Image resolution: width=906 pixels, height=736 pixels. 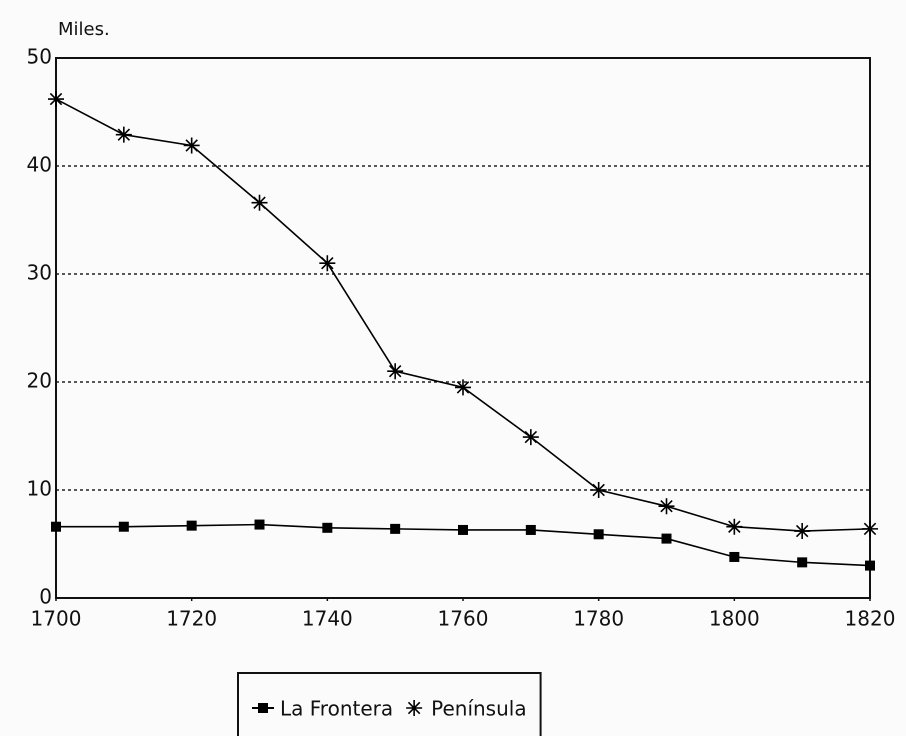 I want to click on y-tick-label: 0, so click(x=45, y=597).